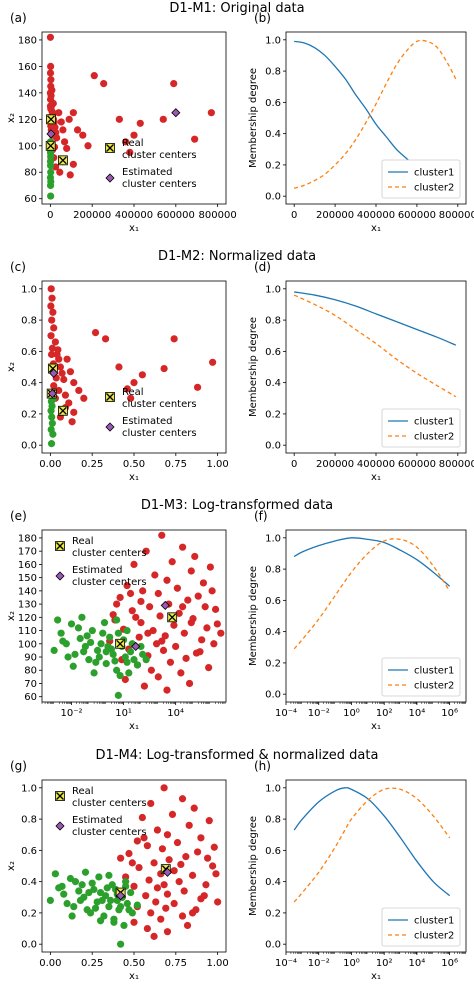 The image size is (474, 991). Describe the element at coordinates (29, 788) in the screenshot. I see `y-tick-label: 1.0` at that location.